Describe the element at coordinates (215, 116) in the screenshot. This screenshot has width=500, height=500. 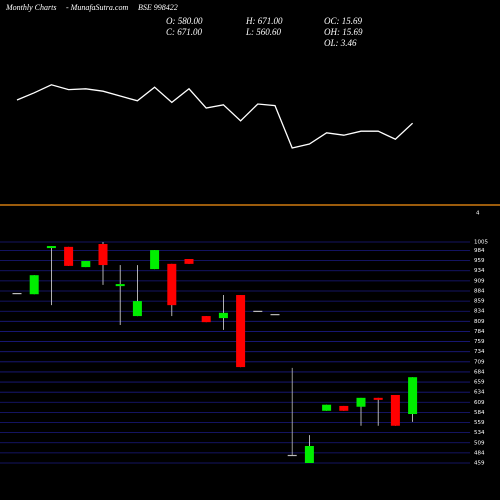
I see `indicator-line` at that location.